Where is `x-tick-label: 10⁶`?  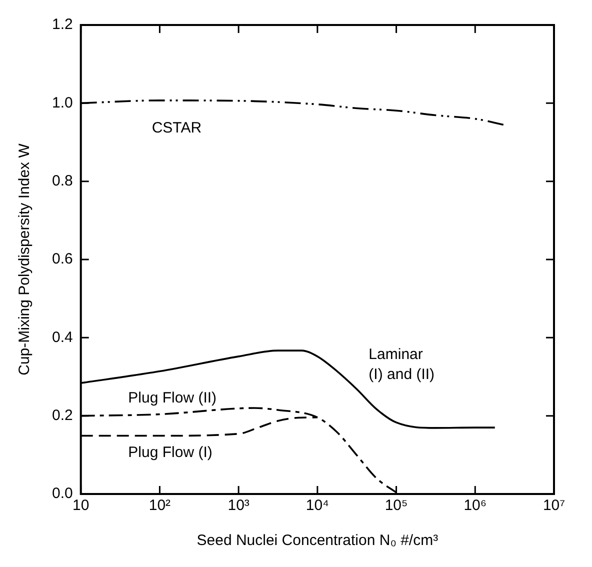 x-tick-label: 10⁶ is located at coordinates (475, 505).